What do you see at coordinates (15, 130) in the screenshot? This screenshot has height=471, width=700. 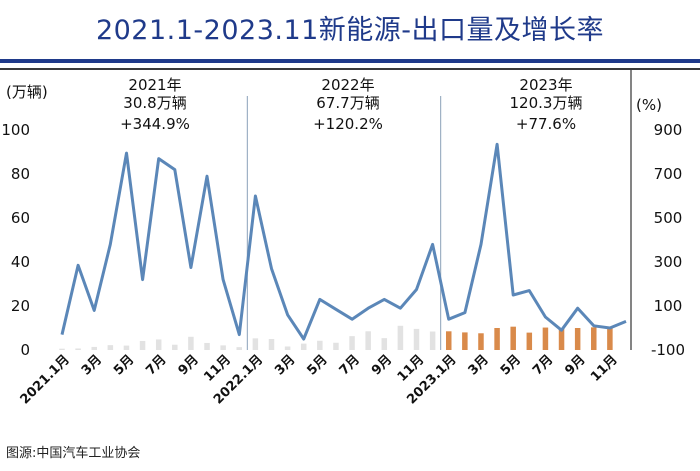 I see `y-left-tick: 100` at bounding box center [15, 130].